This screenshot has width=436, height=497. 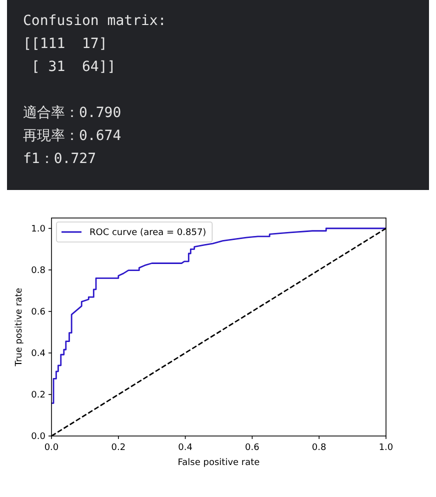 What do you see at coordinates (38, 229) in the screenshot?
I see `y-tick-label: 1.0` at bounding box center [38, 229].